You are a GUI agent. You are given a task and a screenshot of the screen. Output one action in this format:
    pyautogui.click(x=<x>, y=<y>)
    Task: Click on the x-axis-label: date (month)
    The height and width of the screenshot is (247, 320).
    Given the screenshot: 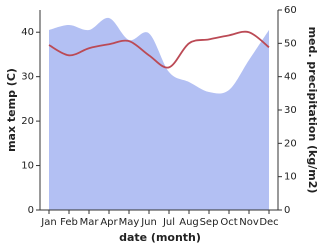 What is the action you would take?
    pyautogui.click(x=160, y=237)
    